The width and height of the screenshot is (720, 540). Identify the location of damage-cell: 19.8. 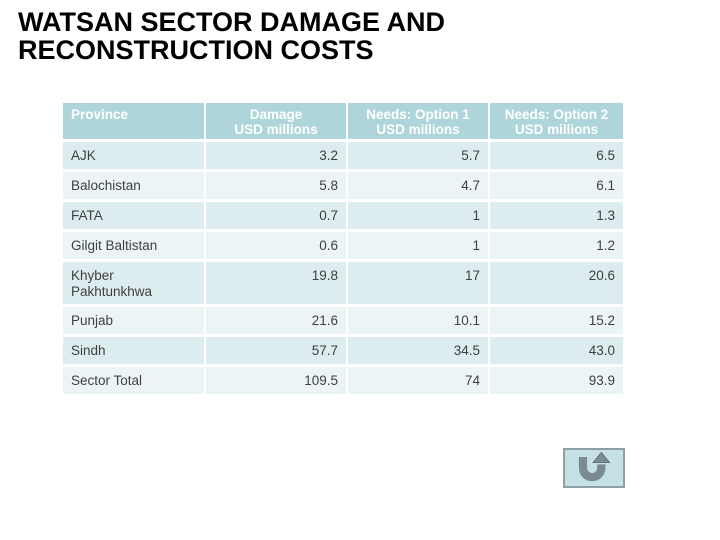
(276, 283).